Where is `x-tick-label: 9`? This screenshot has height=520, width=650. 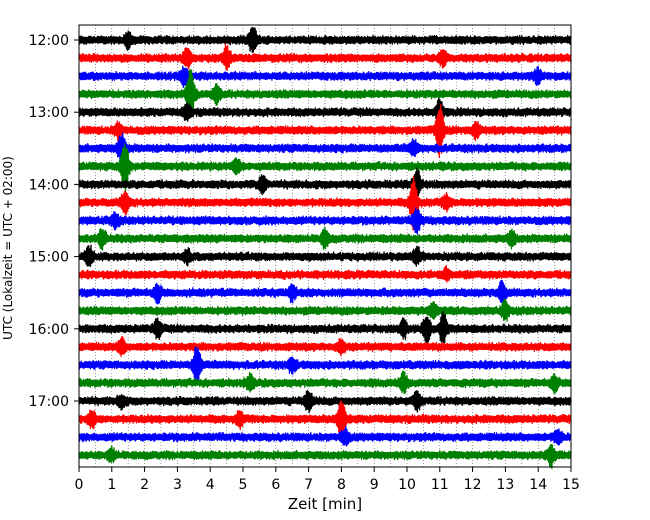 x-tick-label: 9 is located at coordinates (374, 485).